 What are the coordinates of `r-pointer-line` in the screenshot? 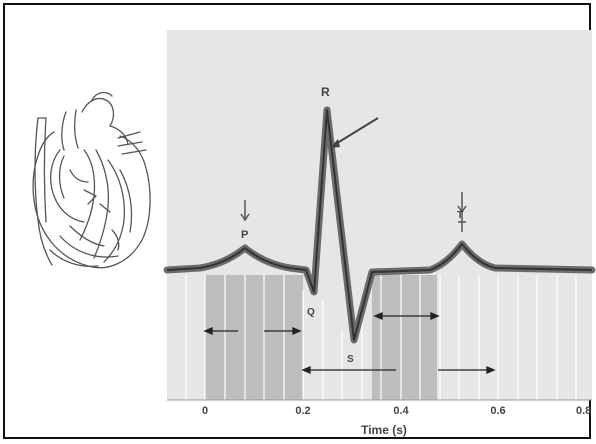 It's located at (356, 131).